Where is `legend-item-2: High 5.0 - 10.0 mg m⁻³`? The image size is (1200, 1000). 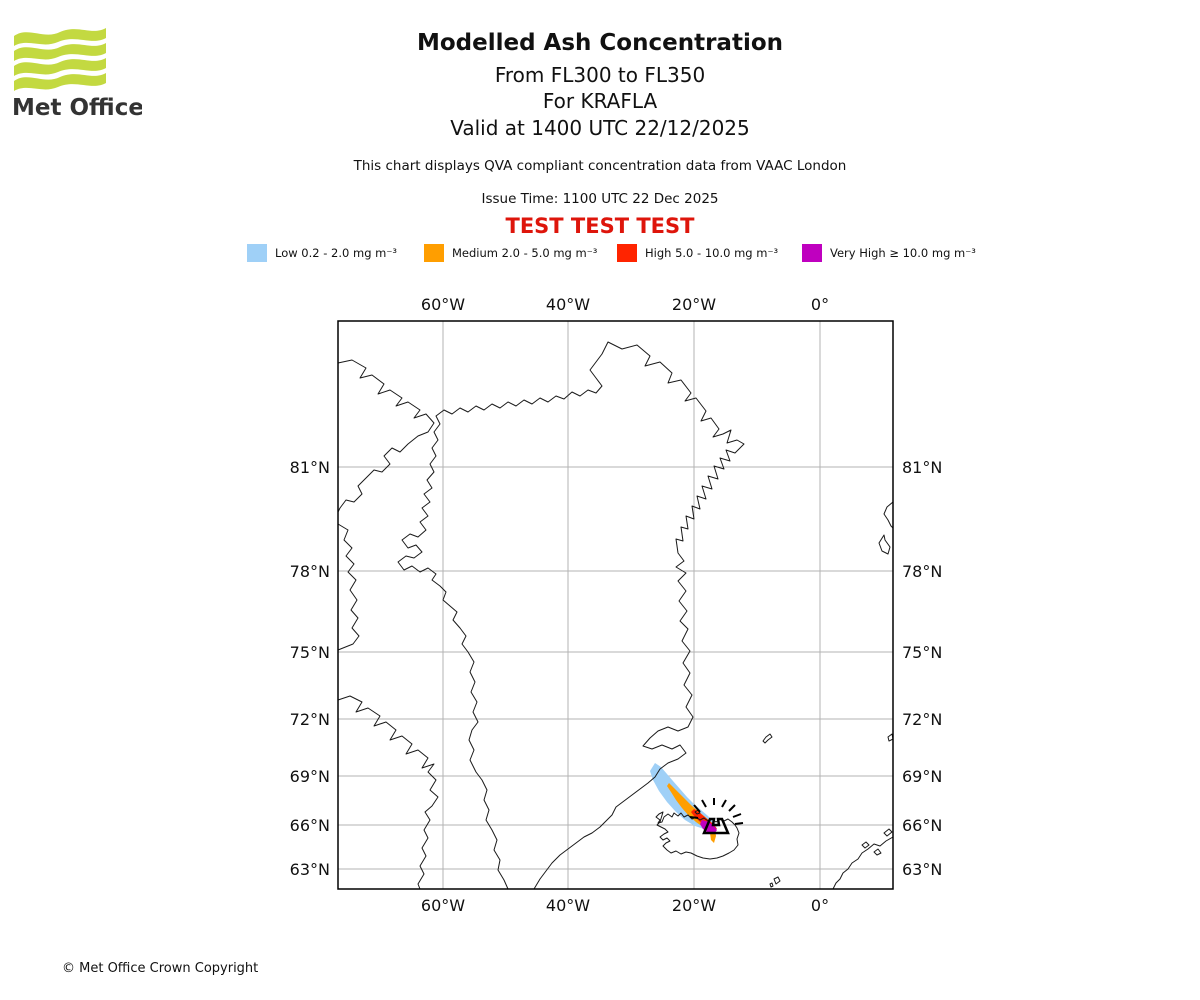
legend-item-2: High 5.0 - 10.0 mg m⁻³ is located at coordinates (697, 253).